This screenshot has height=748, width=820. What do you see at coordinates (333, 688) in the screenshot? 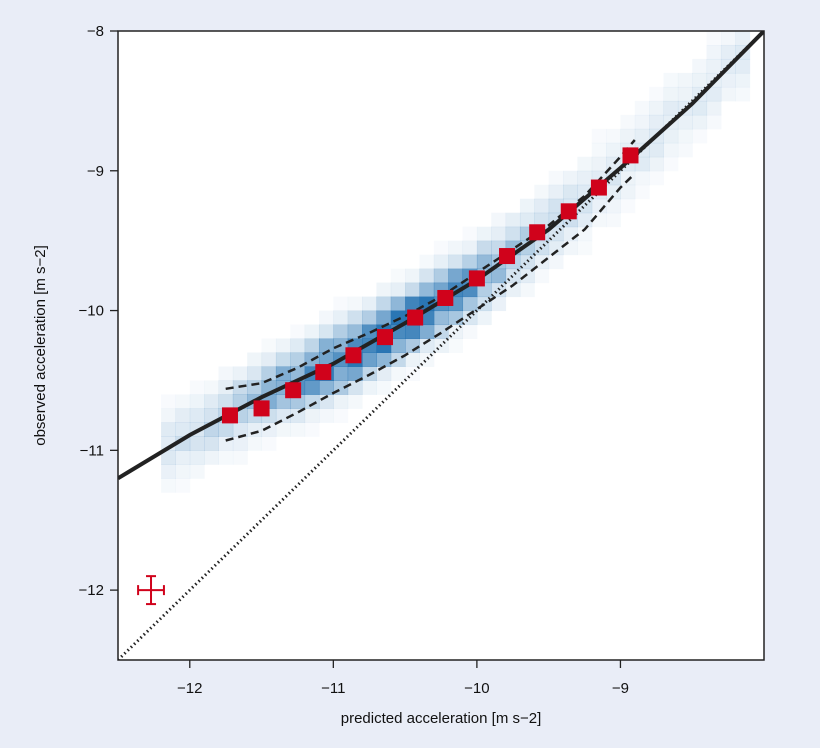
I see `x-tick-label: −11` at bounding box center [333, 688].